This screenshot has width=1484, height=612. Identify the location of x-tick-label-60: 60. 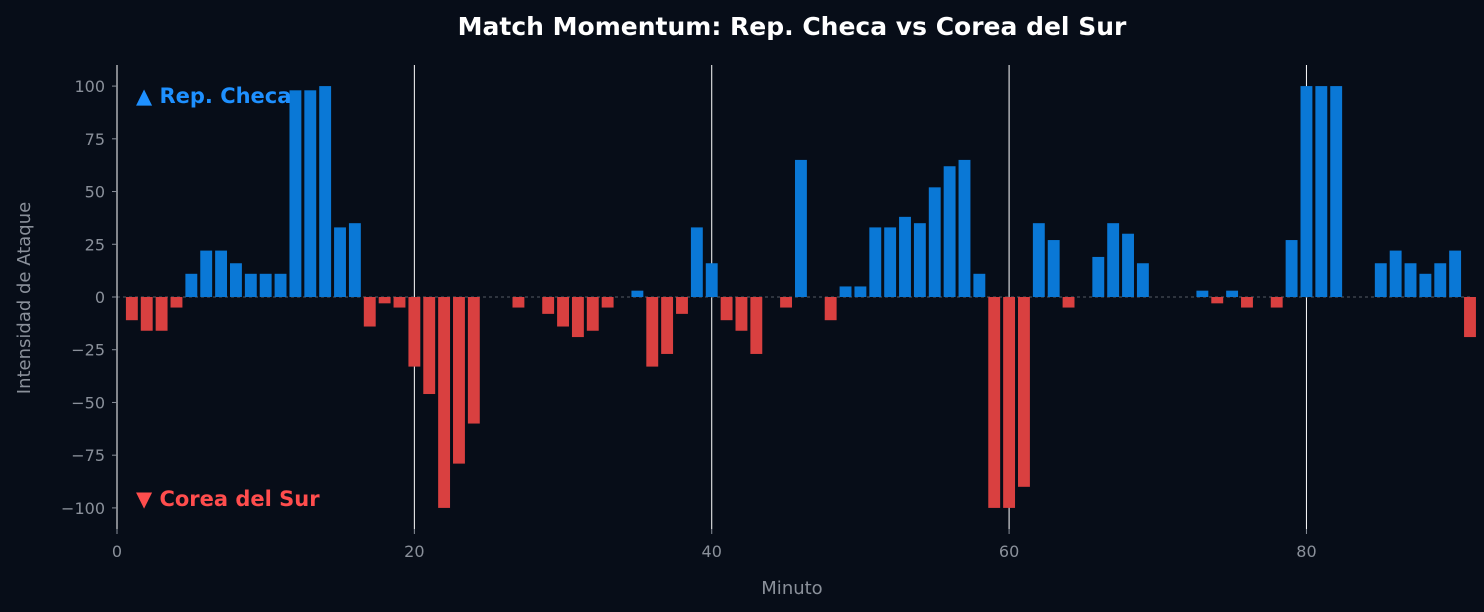
(1009, 551).